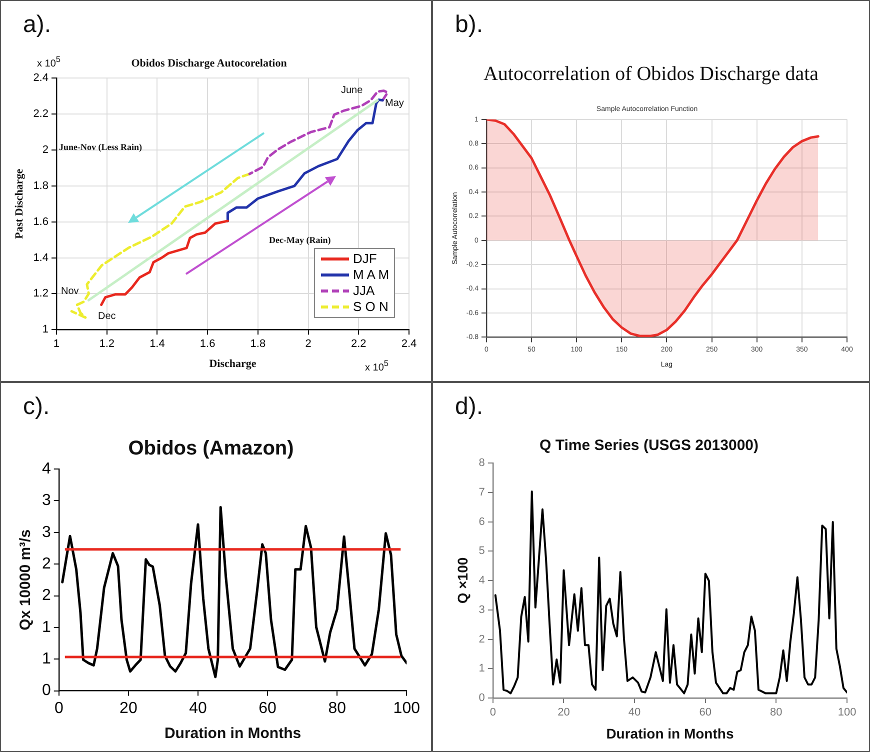 The height and width of the screenshot is (752, 870). Describe the element at coordinates (481, 551) in the screenshot. I see `y-tick-label: 5` at that location.